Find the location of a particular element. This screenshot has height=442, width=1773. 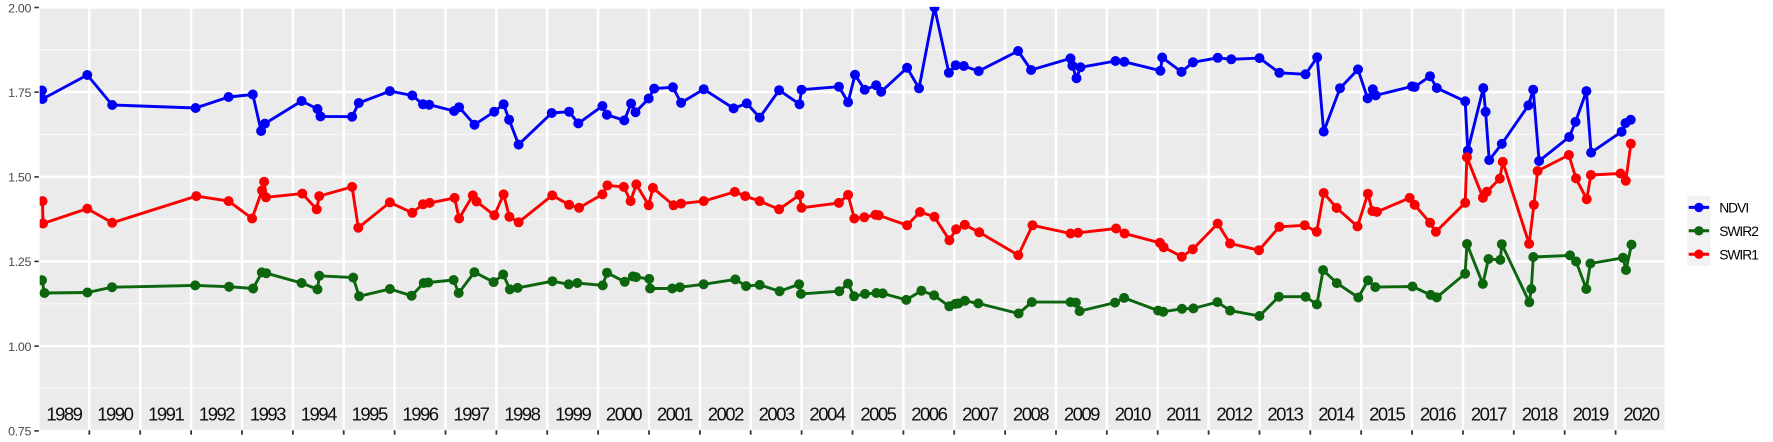

svg-text: 2006 is located at coordinates (929, 414).